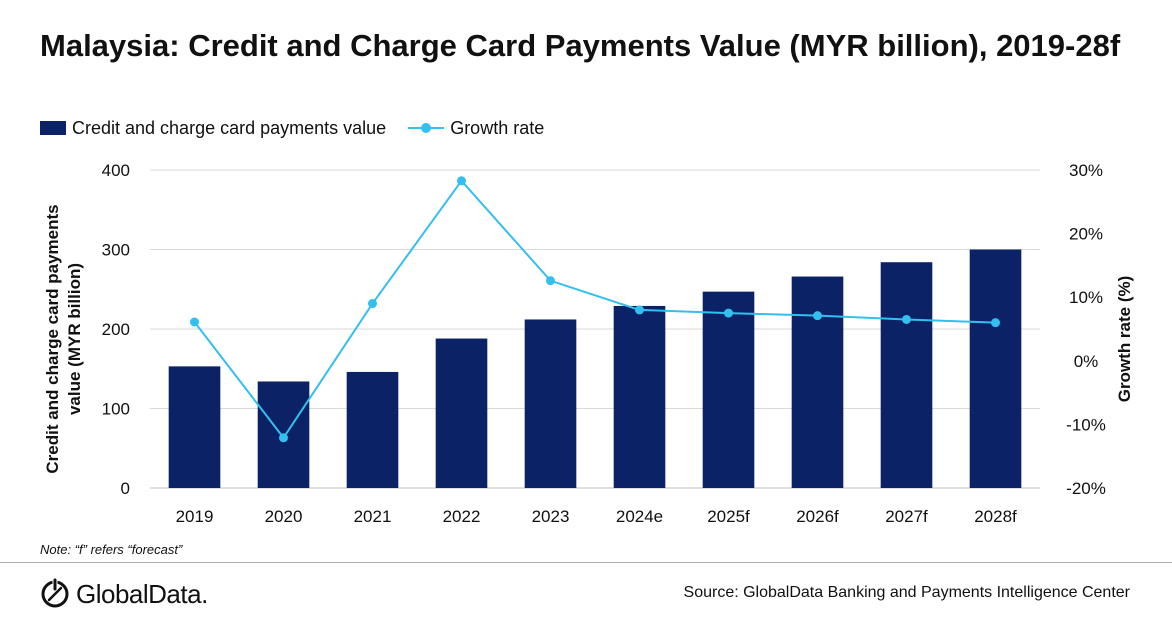  I want to click on x-tick-label: 2019, so click(195, 516).